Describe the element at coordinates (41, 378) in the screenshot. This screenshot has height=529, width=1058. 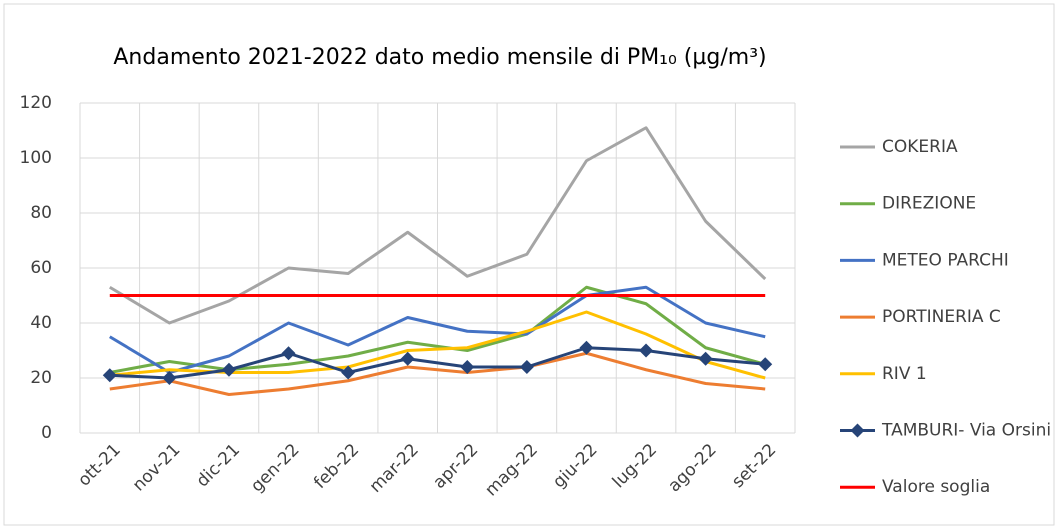
I see `y-tick-label: 20` at that location.